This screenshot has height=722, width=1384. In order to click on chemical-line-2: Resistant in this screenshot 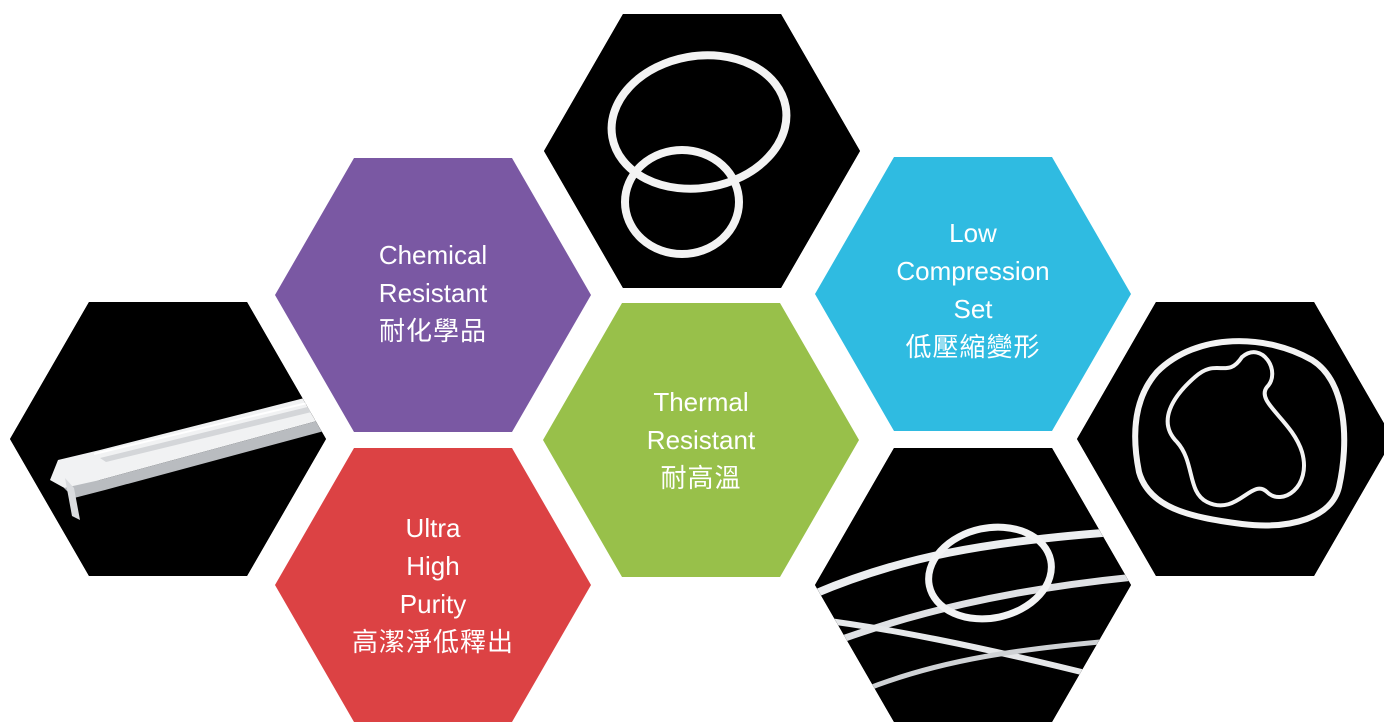, I will do `click(433, 293)`.